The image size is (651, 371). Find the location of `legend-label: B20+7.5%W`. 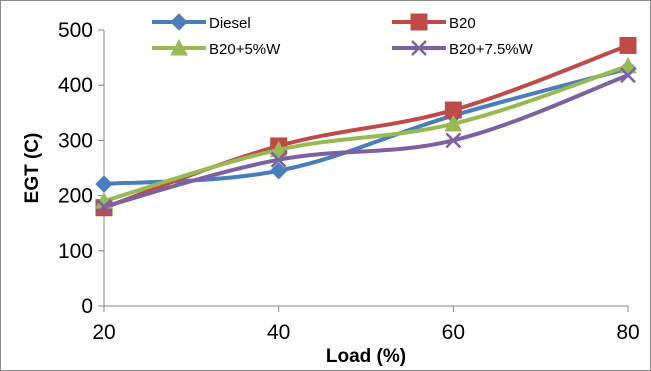

legend-label: B20+7.5%W is located at coordinates (491, 49).